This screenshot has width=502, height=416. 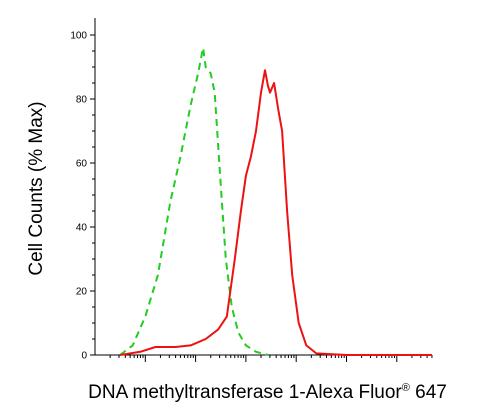 I want to click on y-tick-label: 40, so click(x=82, y=228).